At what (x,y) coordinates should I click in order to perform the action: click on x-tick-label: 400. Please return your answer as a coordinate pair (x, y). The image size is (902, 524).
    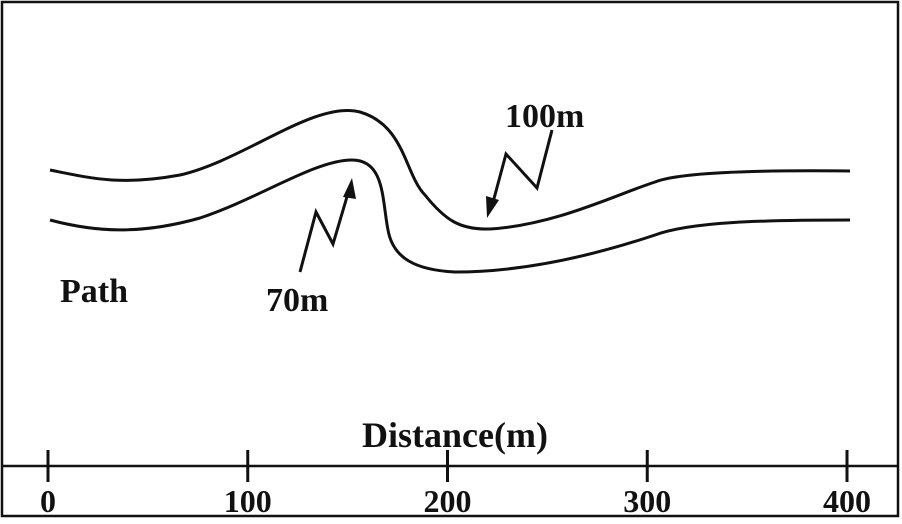
    Looking at the image, I should click on (847, 501).